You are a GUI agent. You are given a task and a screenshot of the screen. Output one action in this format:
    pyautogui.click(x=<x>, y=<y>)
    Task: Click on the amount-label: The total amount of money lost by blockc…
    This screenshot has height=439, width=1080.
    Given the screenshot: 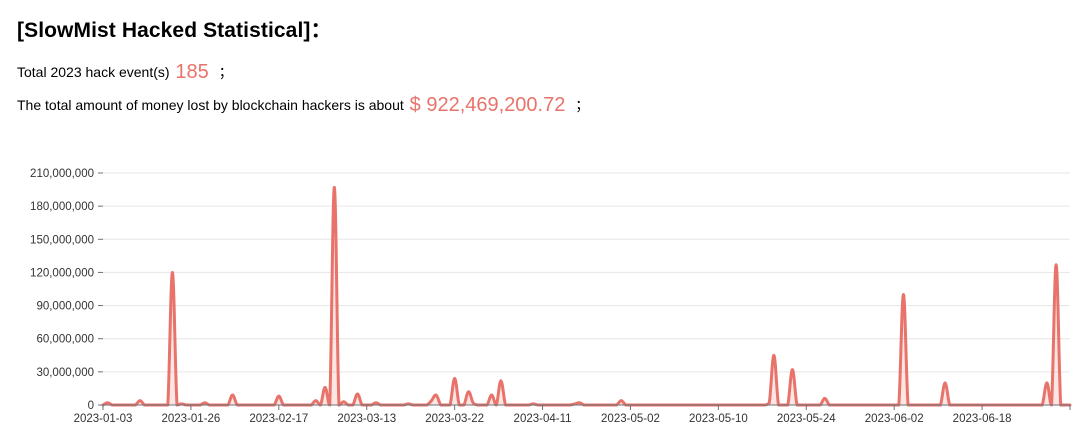 What is the action you would take?
    pyautogui.click(x=210, y=105)
    